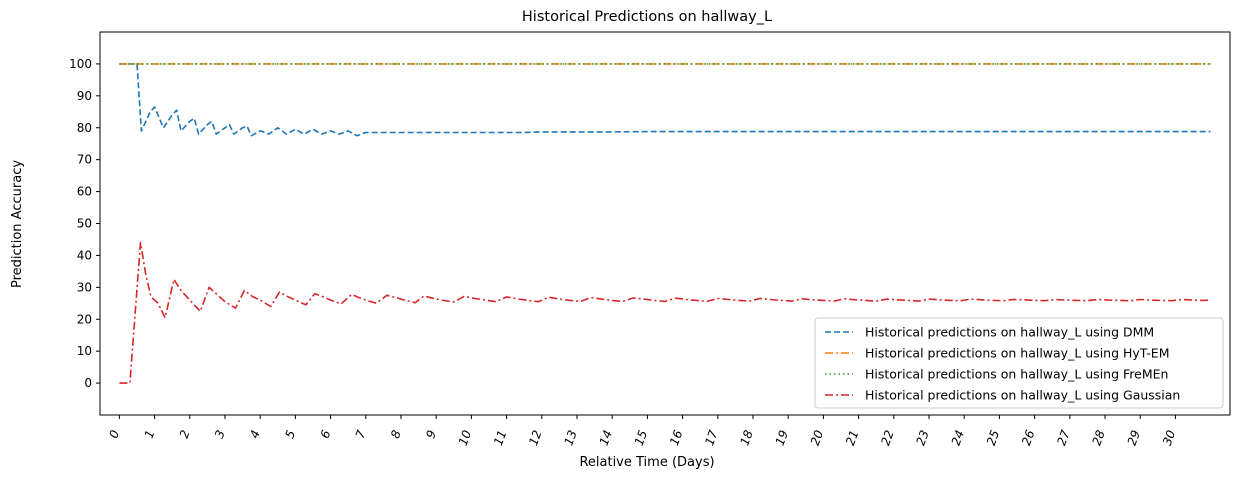 The width and height of the screenshot is (1241, 478). I want to click on y-tick-label: 0, so click(88, 383).